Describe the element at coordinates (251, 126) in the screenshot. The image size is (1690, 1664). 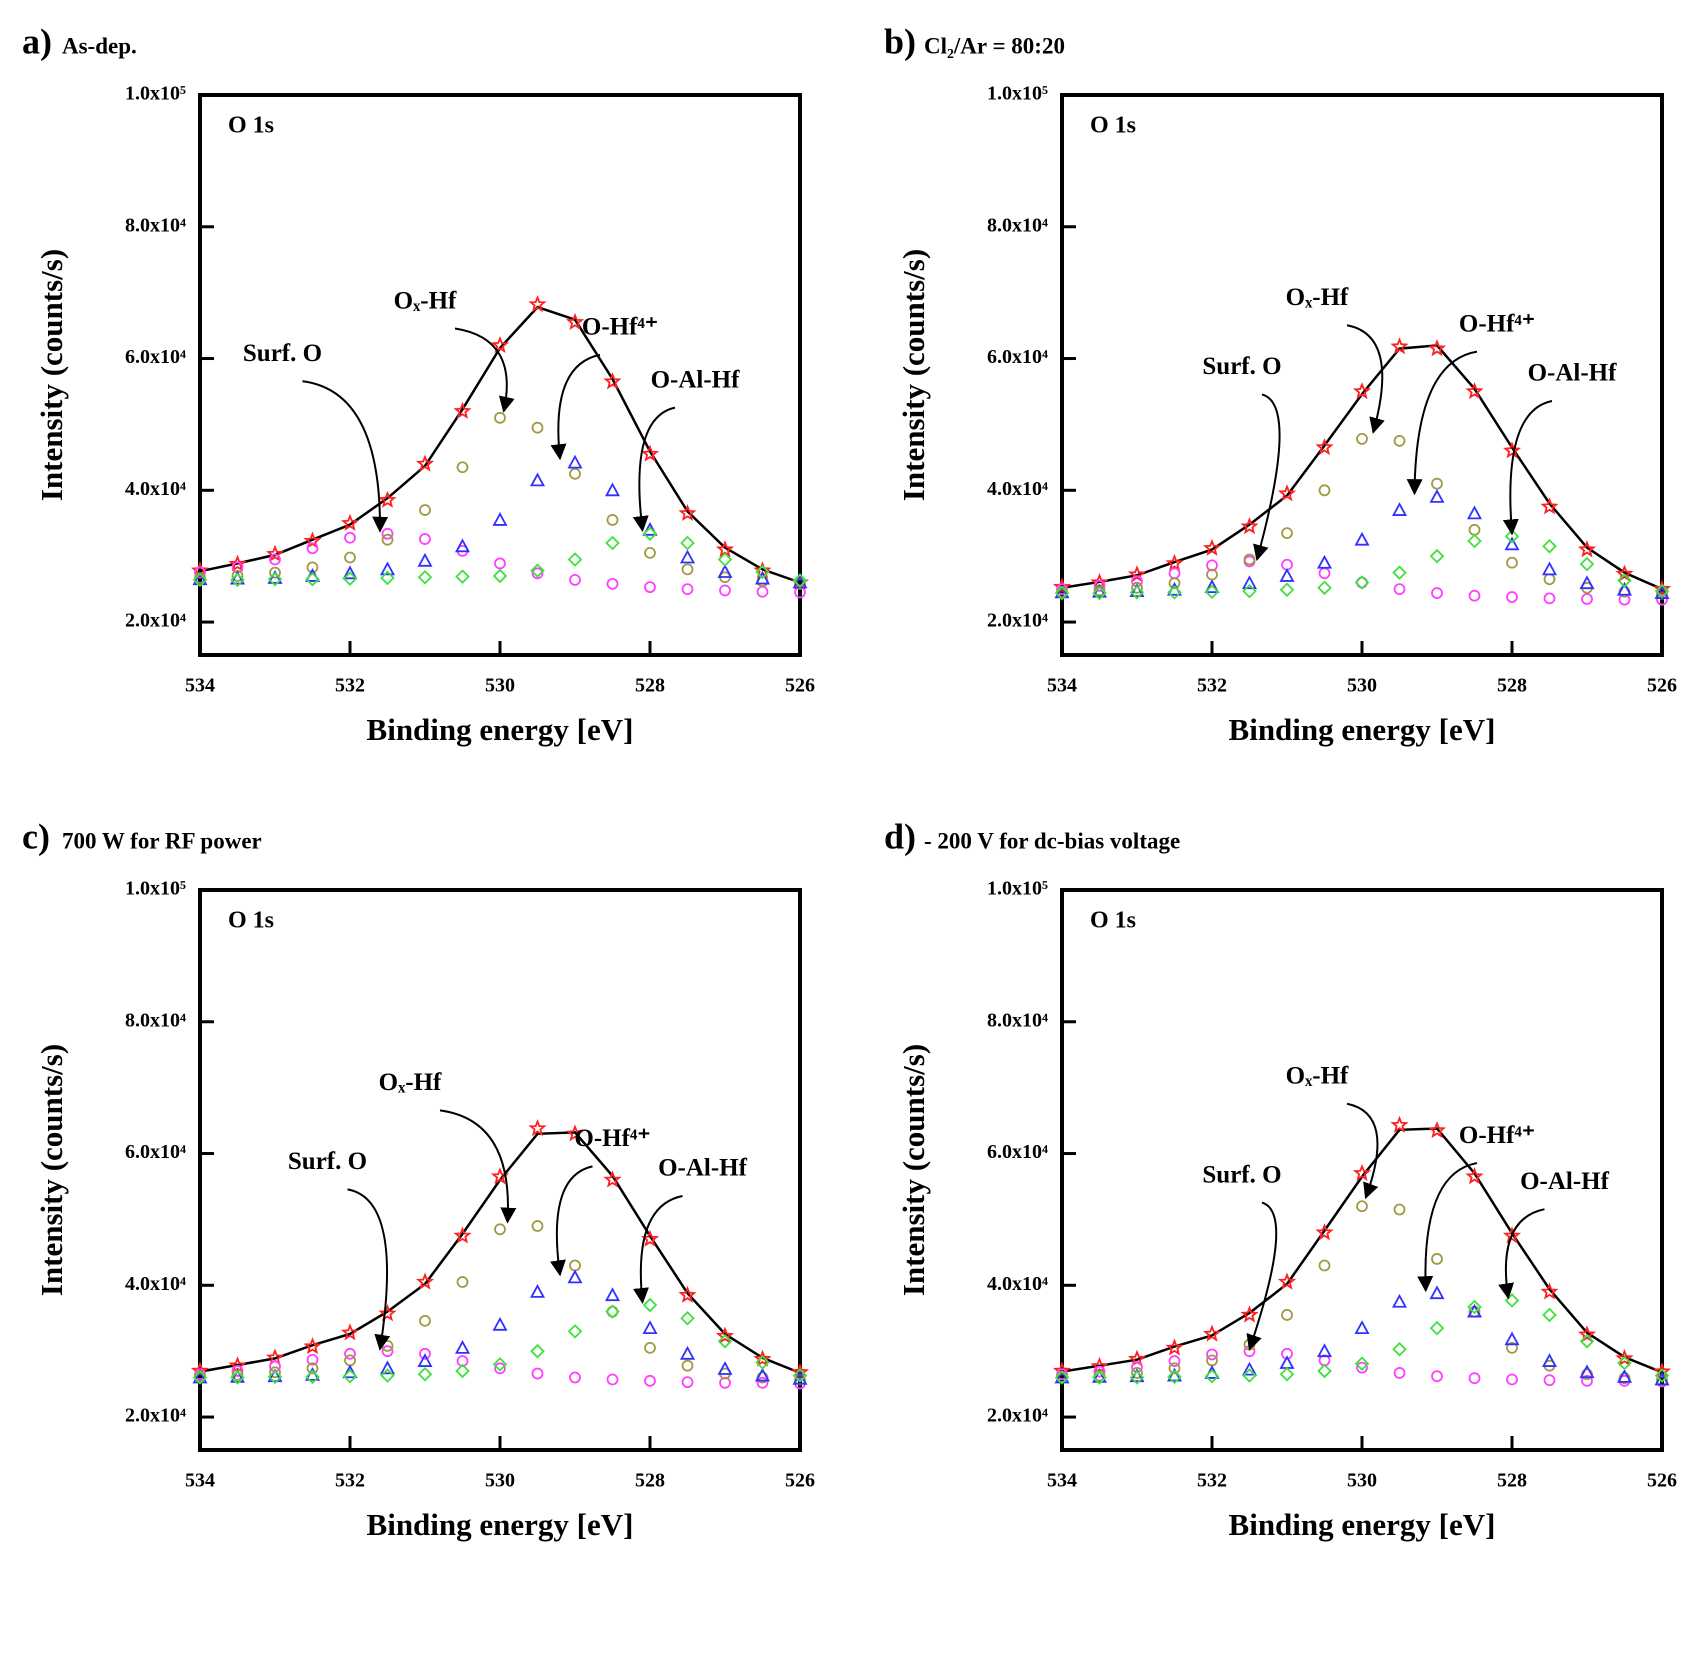
I see `annotation: O 1s` at that location.